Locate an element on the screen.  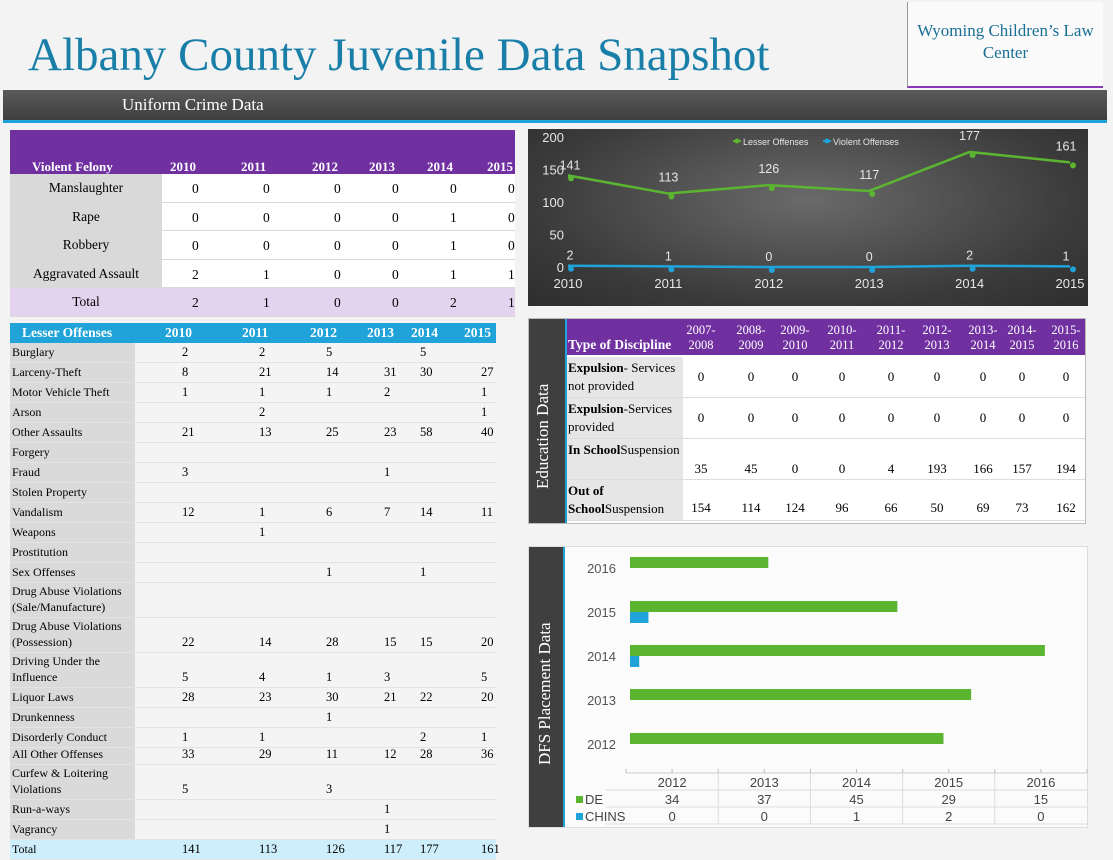
lesser-cell: 23 is located at coordinates (390, 432).